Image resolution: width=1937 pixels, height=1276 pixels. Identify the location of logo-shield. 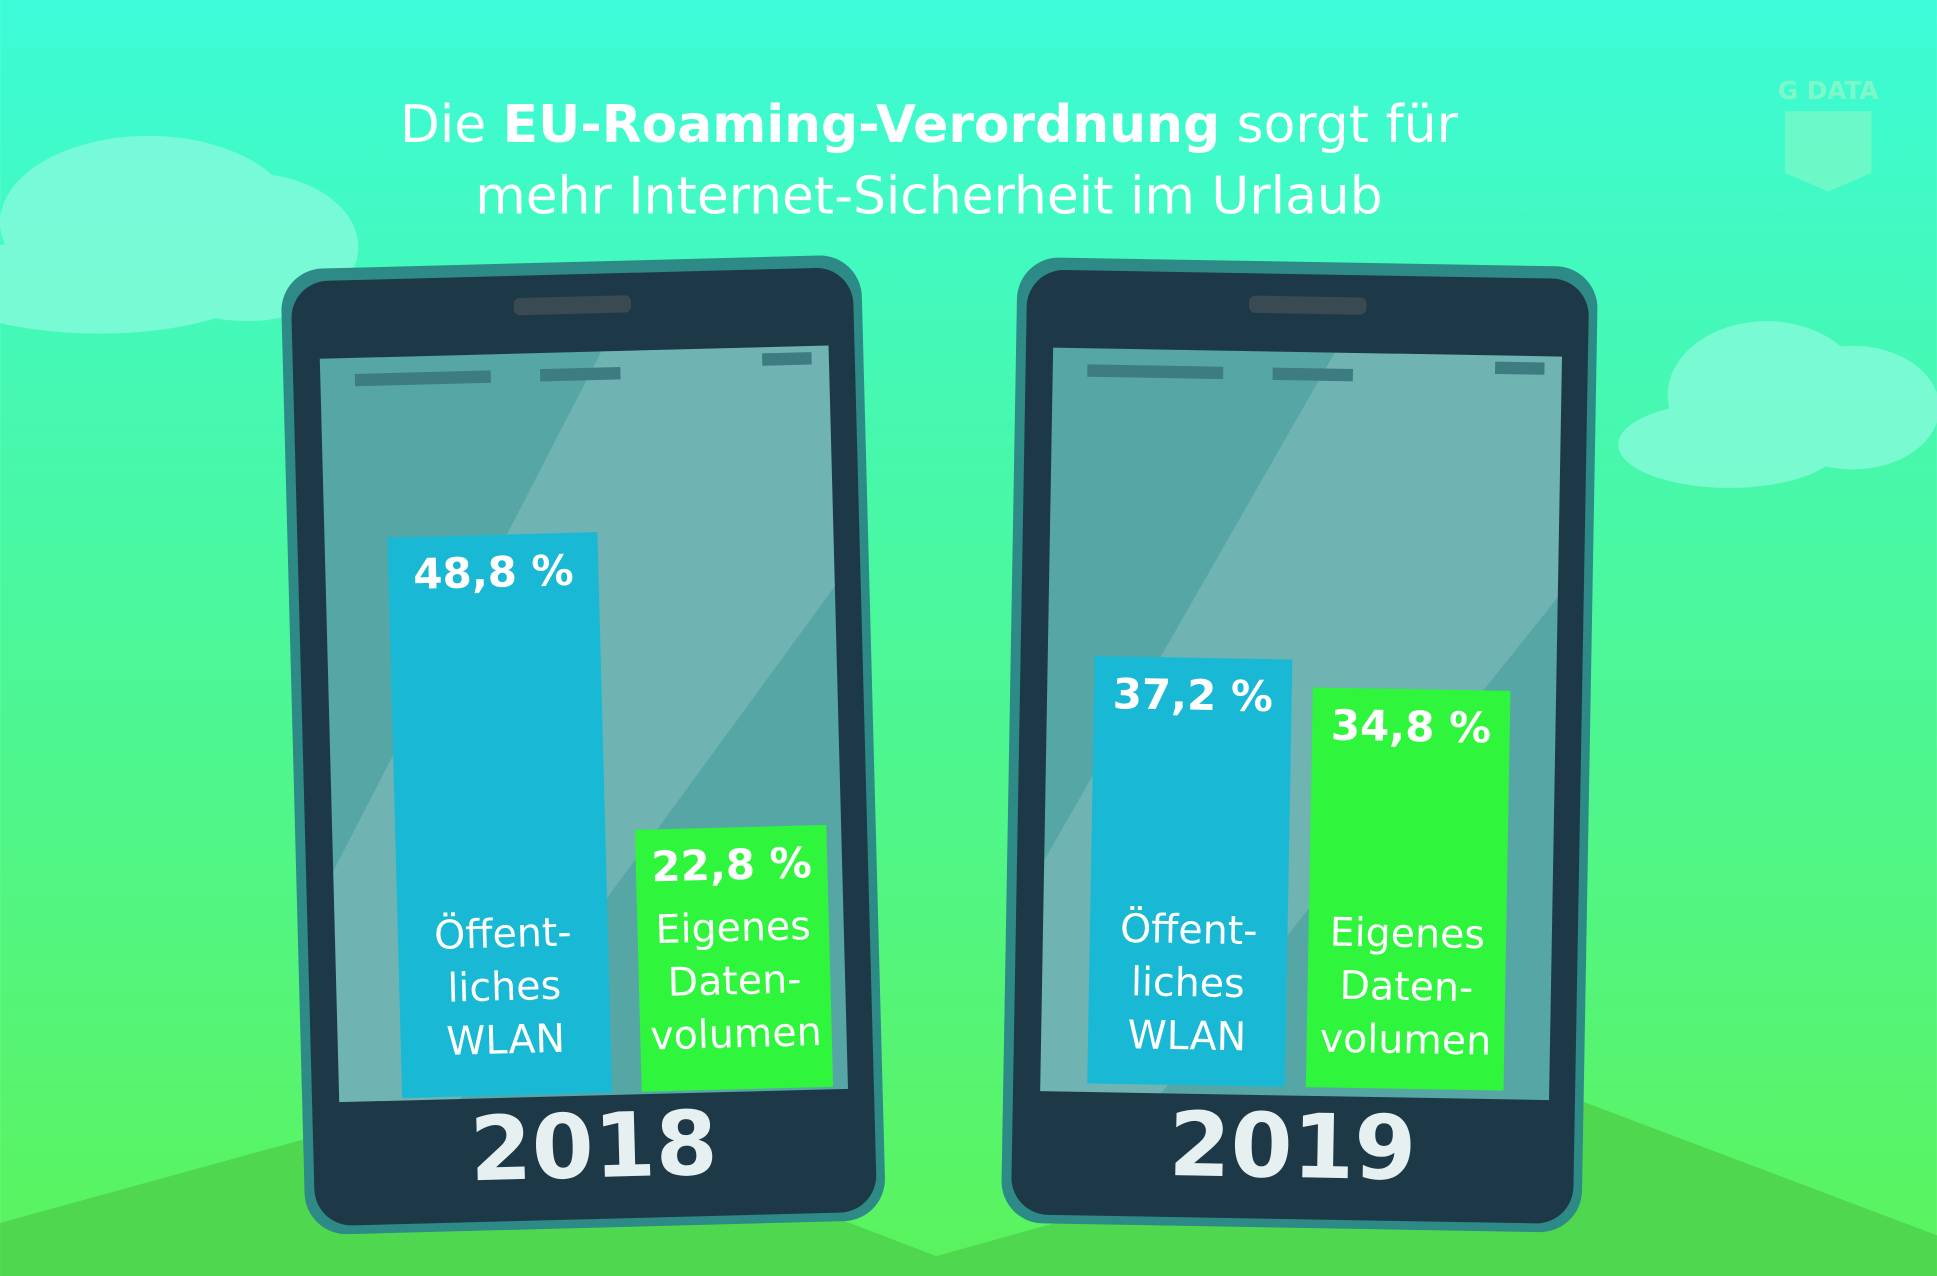
(1828, 151).